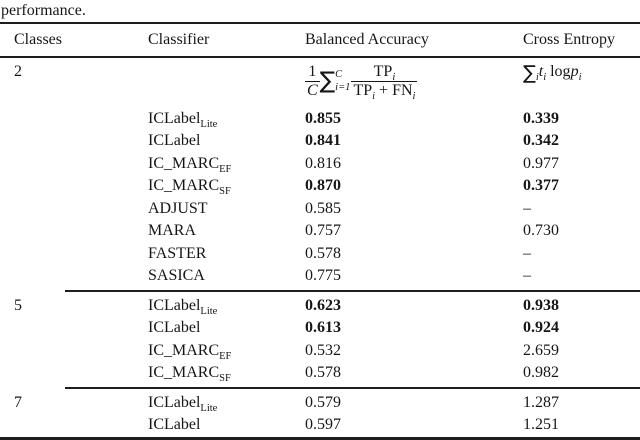 The height and width of the screenshot is (440, 640). Describe the element at coordinates (178, 208) in the screenshot. I see `classifier-cell: ADJUST` at that location.